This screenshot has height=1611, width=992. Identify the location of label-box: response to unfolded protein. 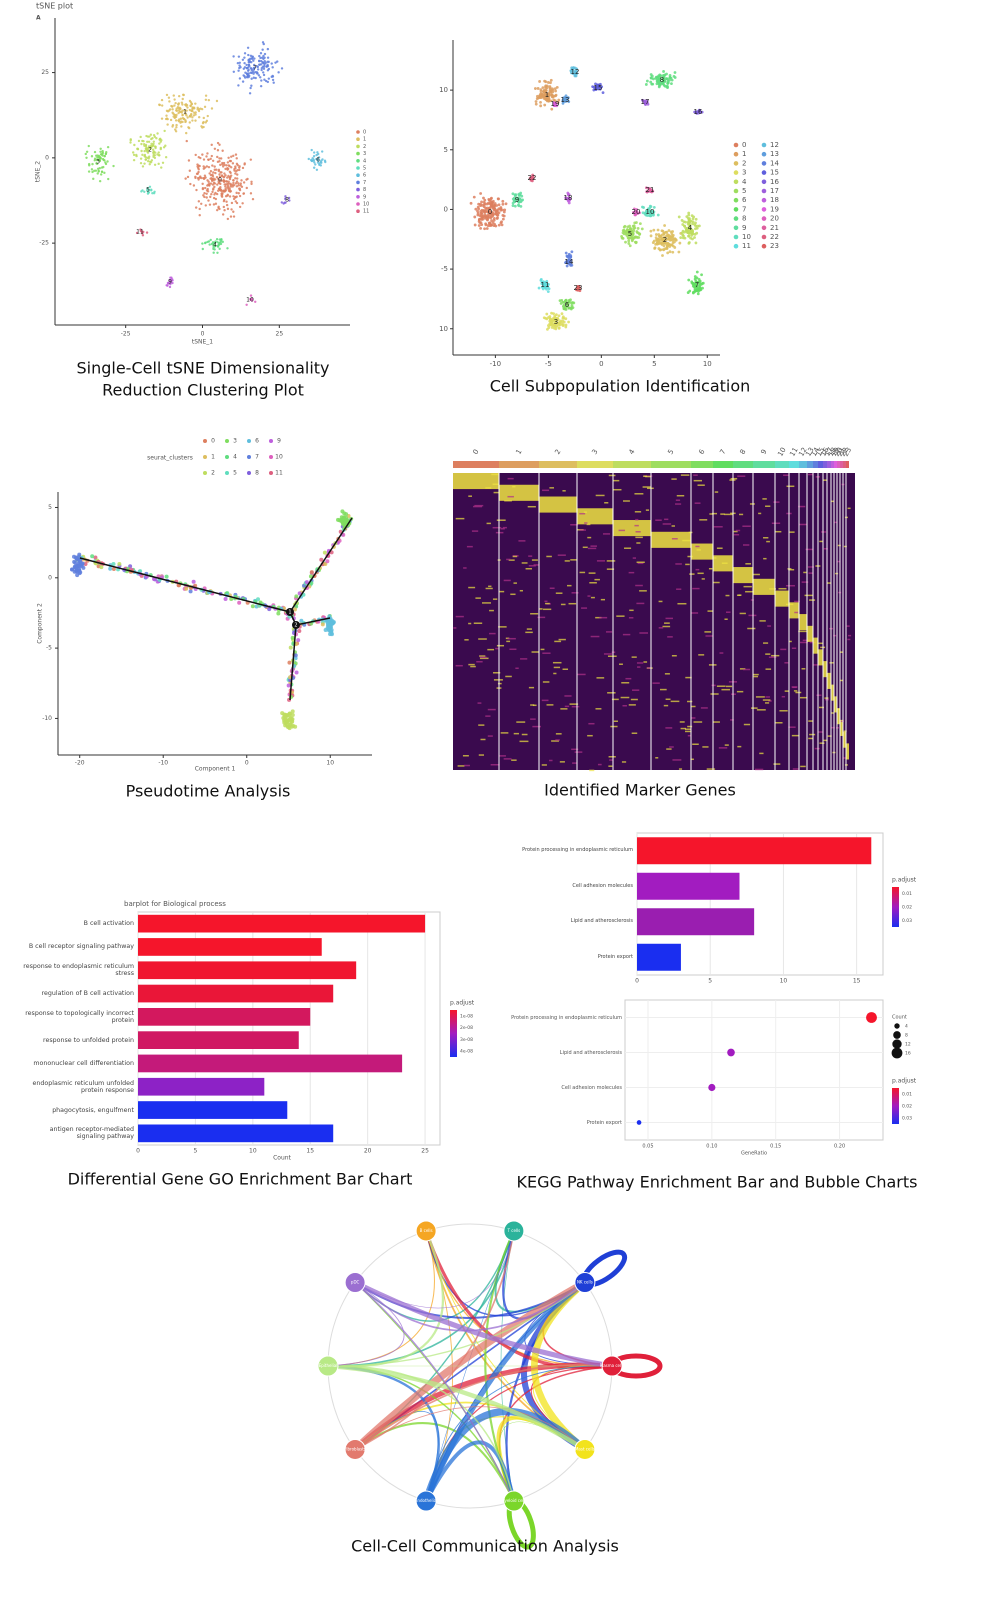
(78, 1040).